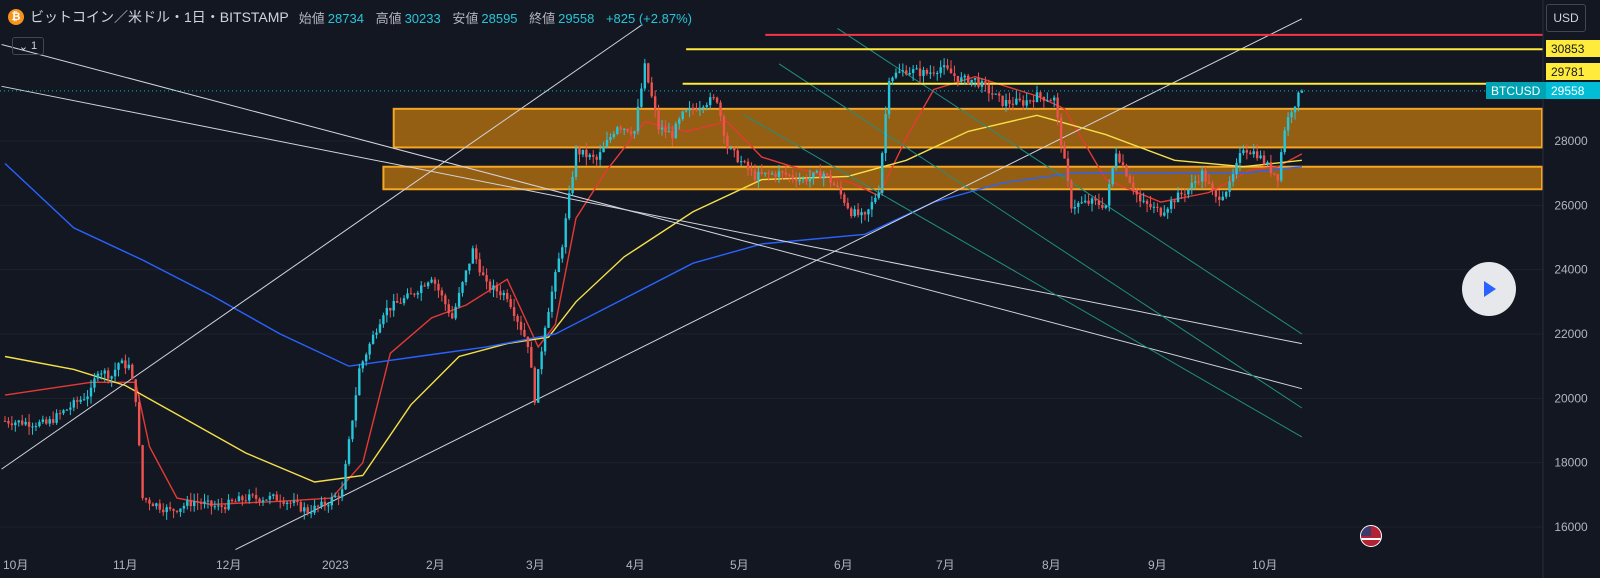  What do you see at coordinates (1566, 18) in the screenshot?
I see `currency-button: USD` at bounding box center [1566, 18].